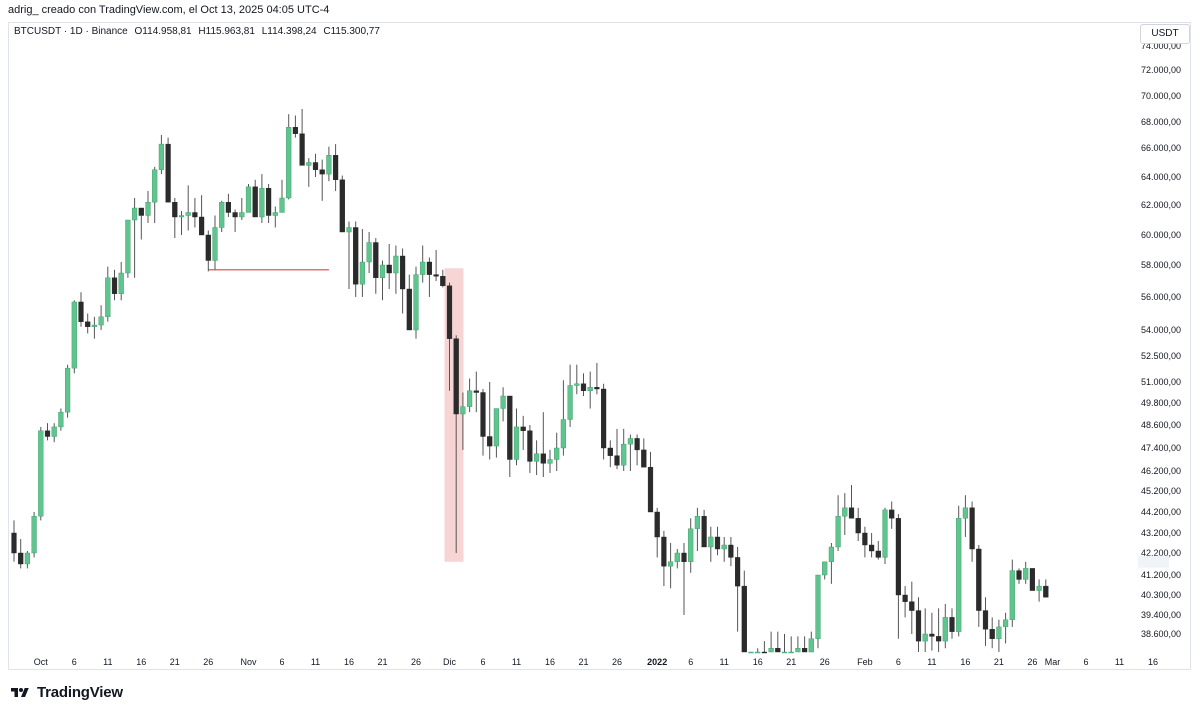 The height and width of the screenshot is (716, 1199). What do you see at coordinates (1153, 561) in the screenshot?
I see `price-marker` at bounding box center [1153, 561].